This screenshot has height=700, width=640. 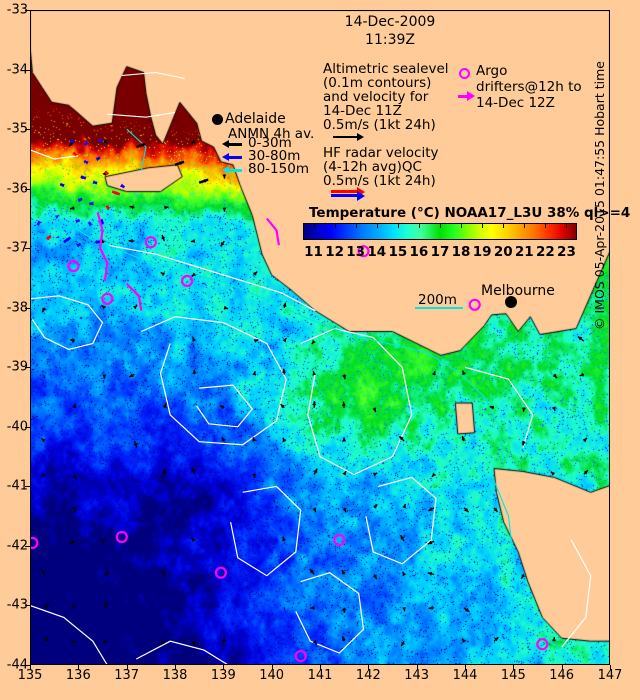 What do you see at coordinates (272, 231) in the screenshot?
I see `drifter-track` at bounding box center [272, 231].